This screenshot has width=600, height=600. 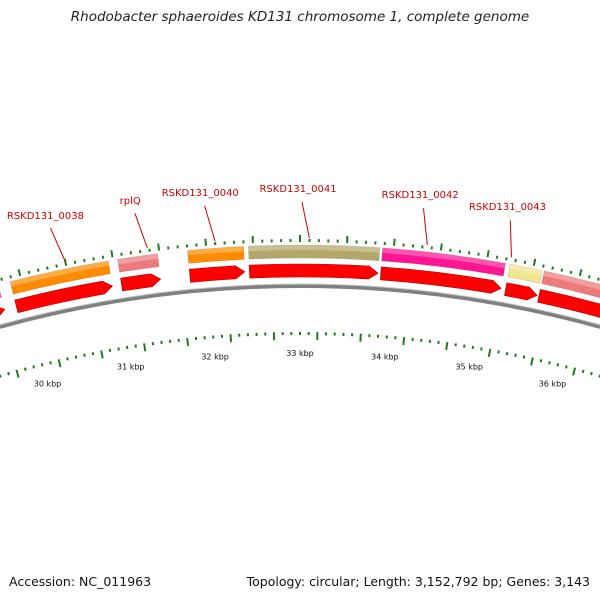 I want to click on gene-label: rplQ, so click(x=130, y=201).